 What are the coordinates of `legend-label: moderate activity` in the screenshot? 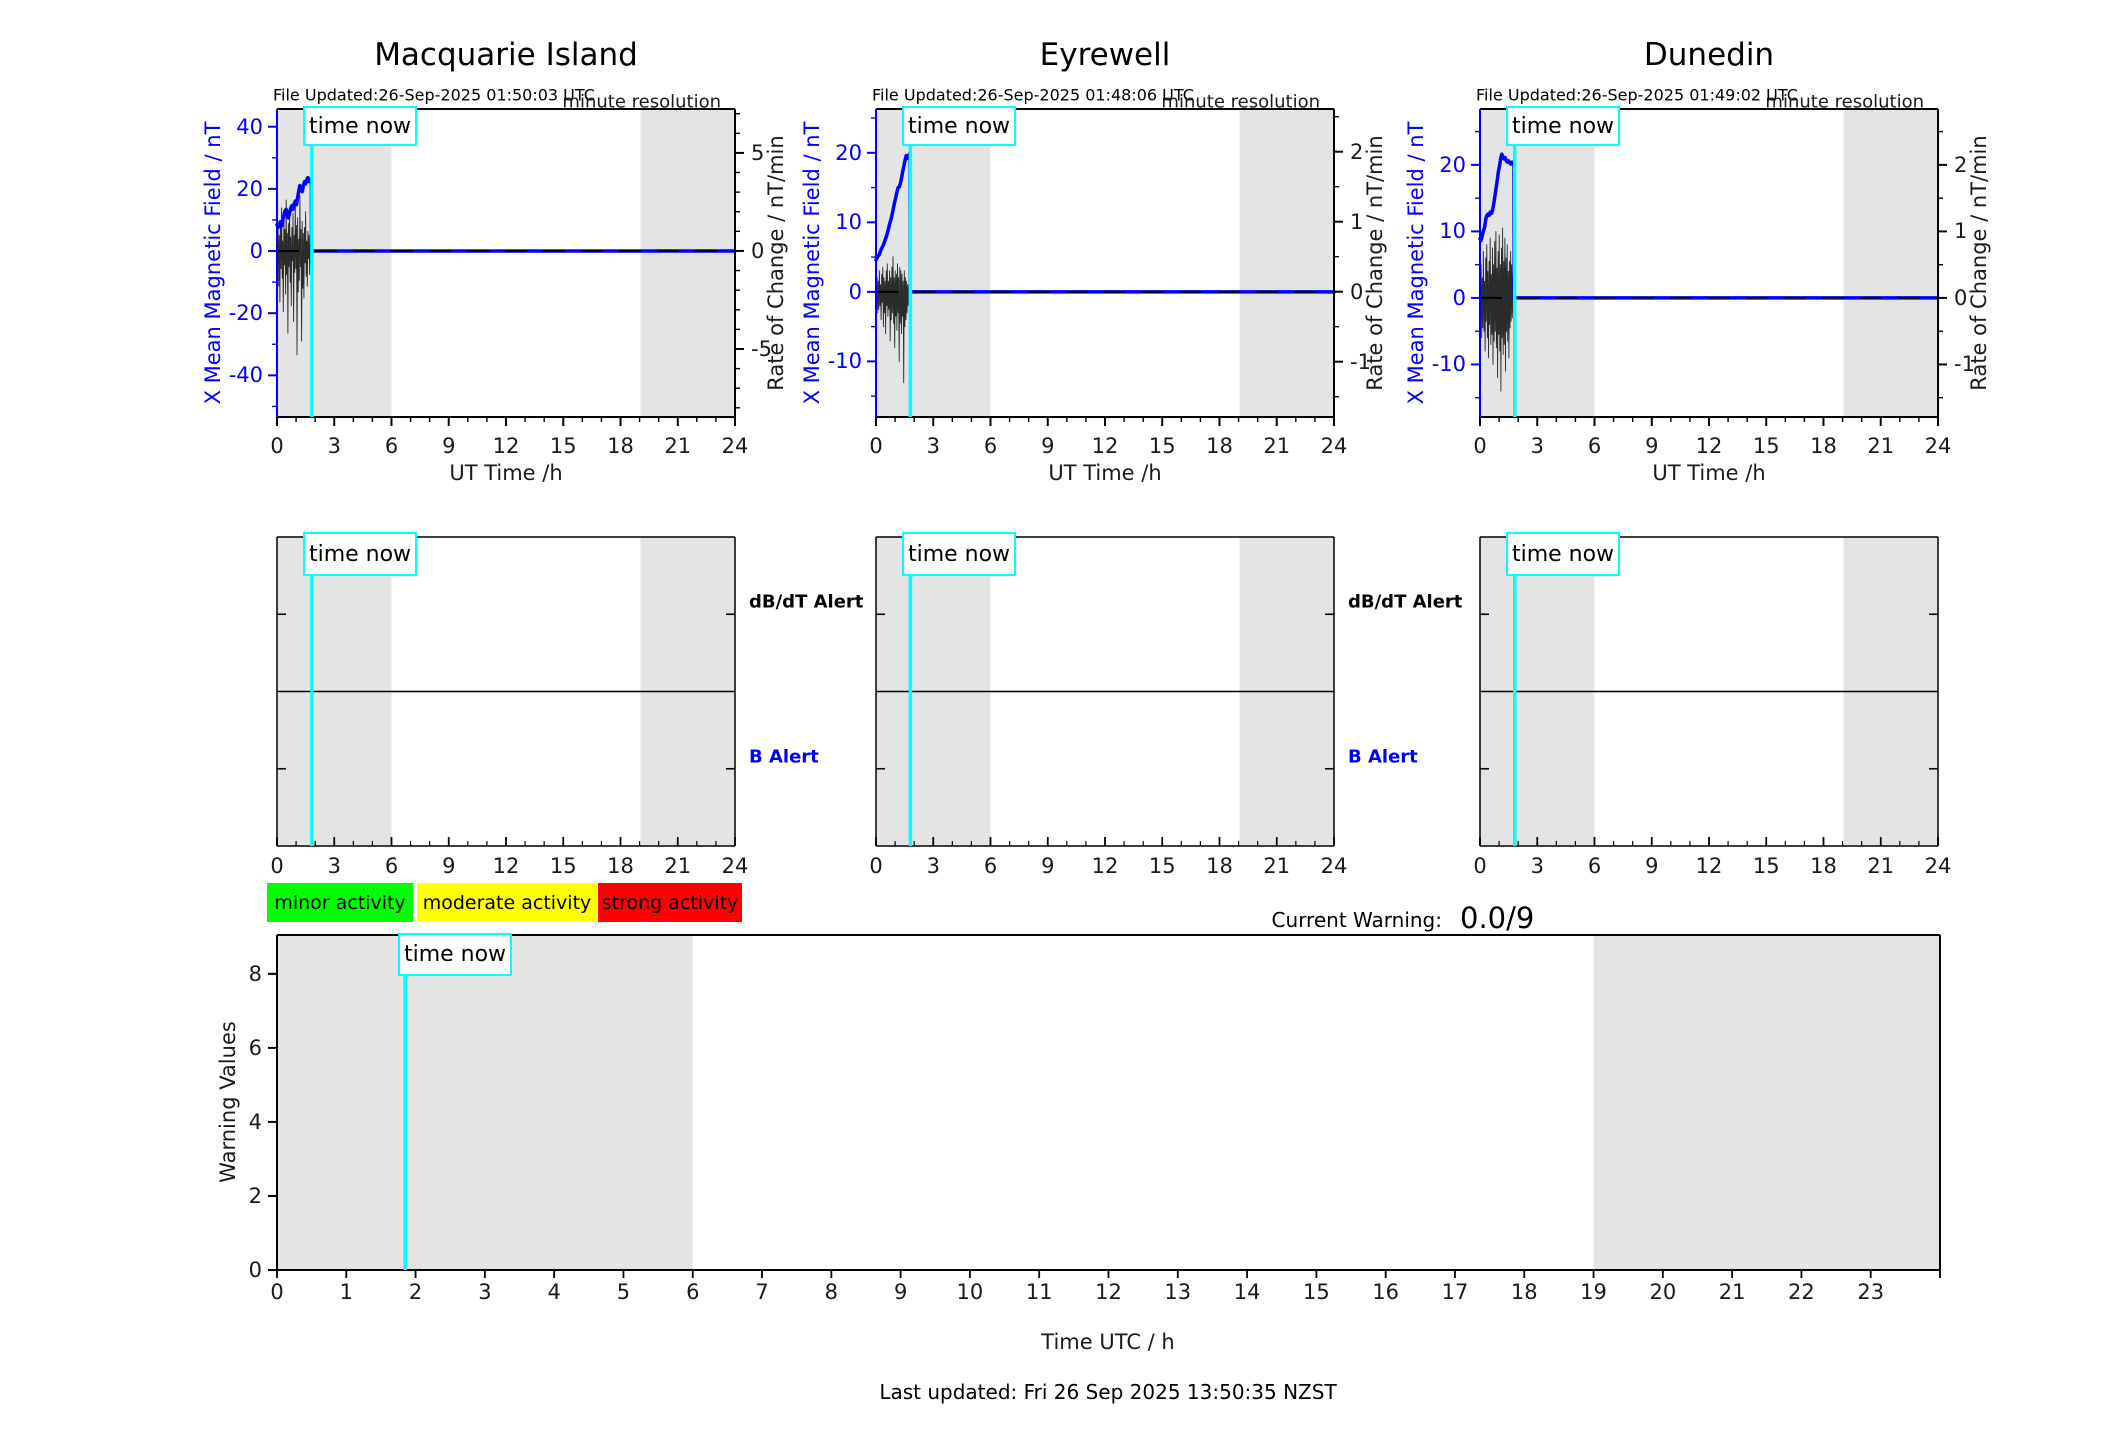 It's located at (507, 902).